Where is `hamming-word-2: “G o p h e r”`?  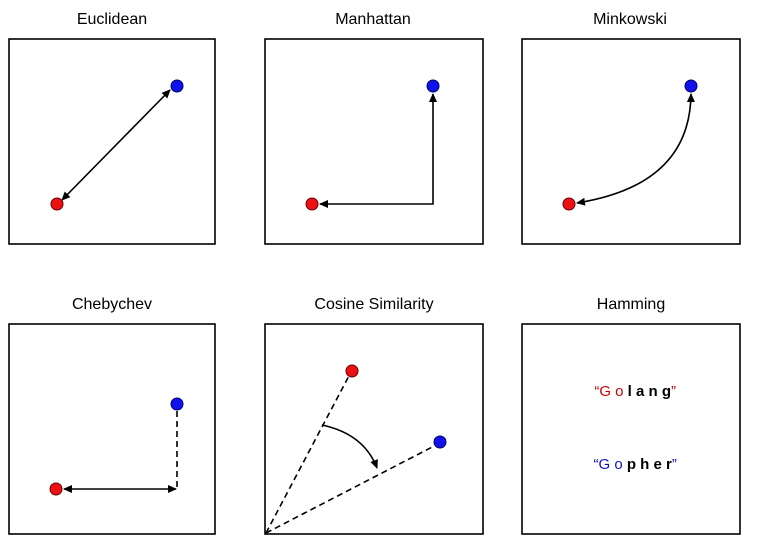 hamming-word-2: “G o p h e r” is located at coordinates (630, 464).